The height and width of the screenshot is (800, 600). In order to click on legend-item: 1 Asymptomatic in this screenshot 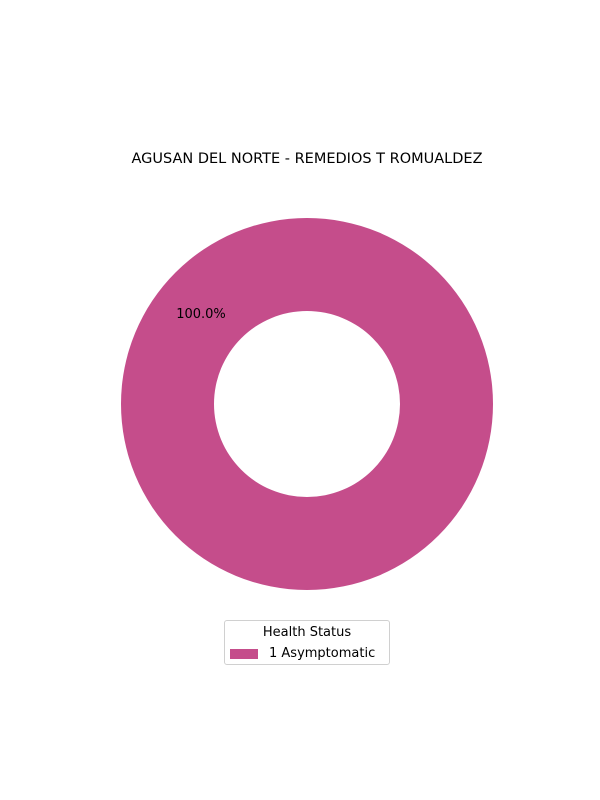, I will do `click(302, 653)`.